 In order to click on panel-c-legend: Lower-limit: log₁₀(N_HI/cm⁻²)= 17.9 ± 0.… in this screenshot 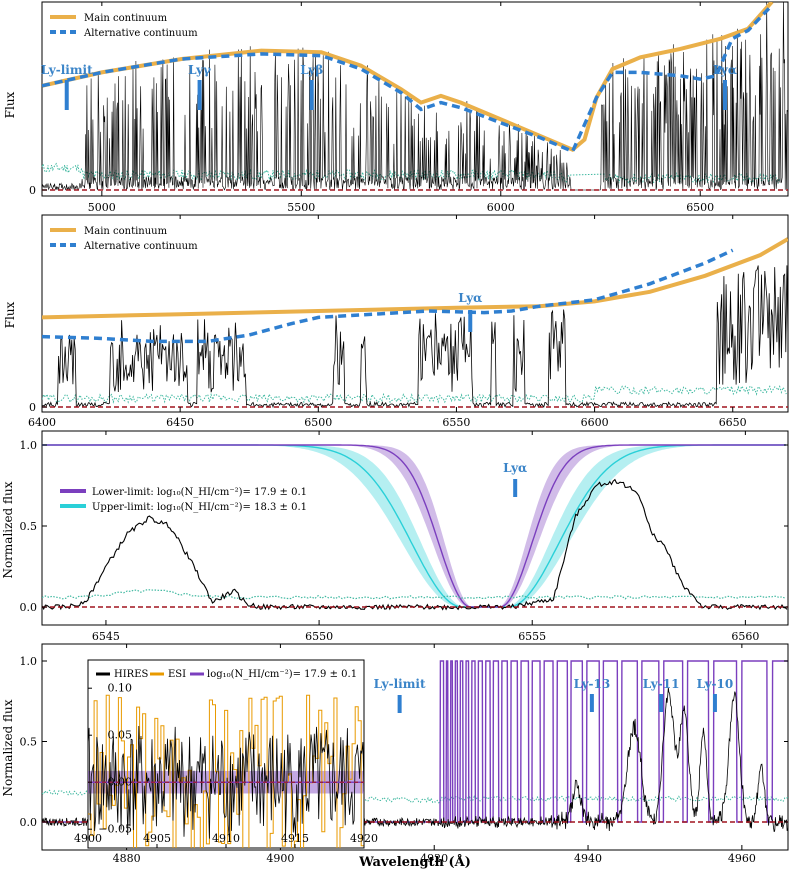, I will do `click(183, 500)`.